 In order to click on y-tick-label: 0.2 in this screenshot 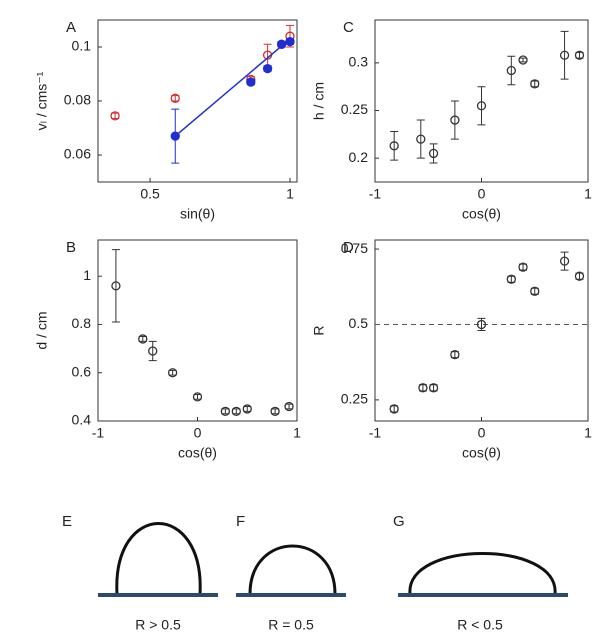, I will do `click(359, 157)`.